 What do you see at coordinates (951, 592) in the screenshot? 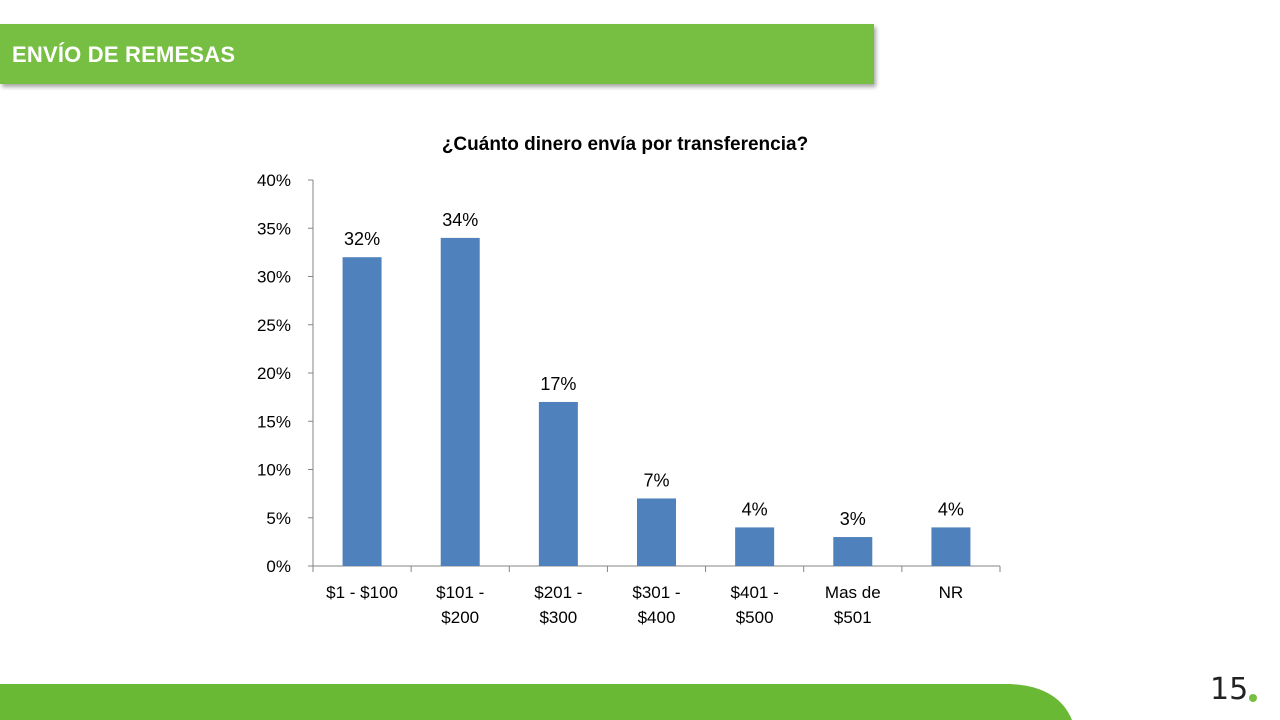
I see `x-tick-label: NR` at bounding box center [951, 592].